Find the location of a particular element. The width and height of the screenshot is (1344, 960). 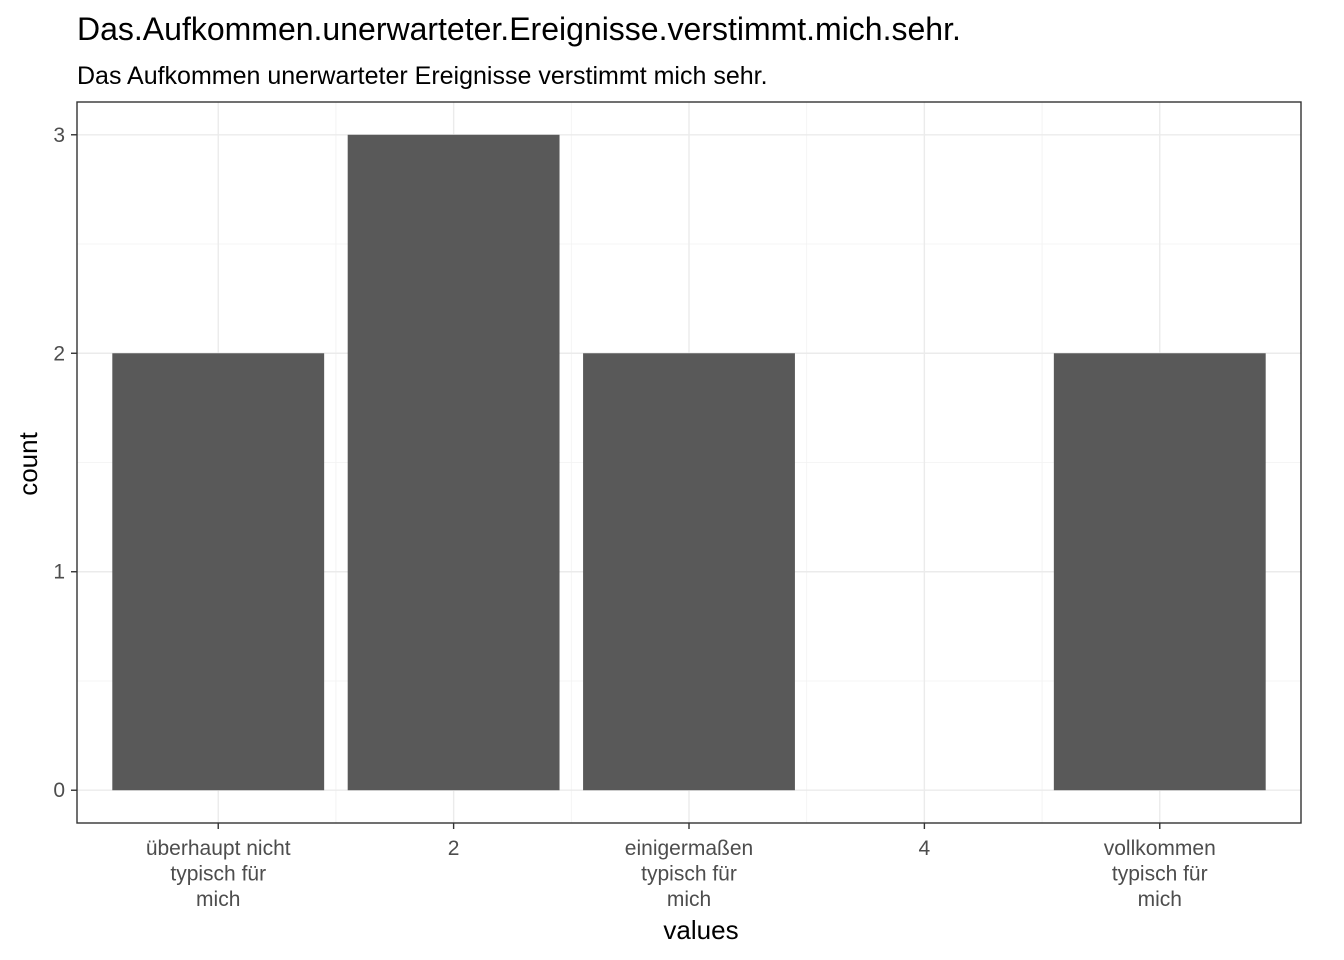

x-tick-label: 2 is located at coordinates (454, 848).